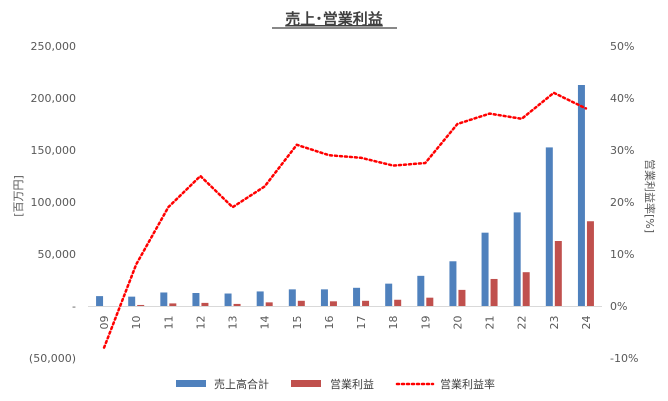  I want to click on x-tick-label: 11, so click(168, 323).